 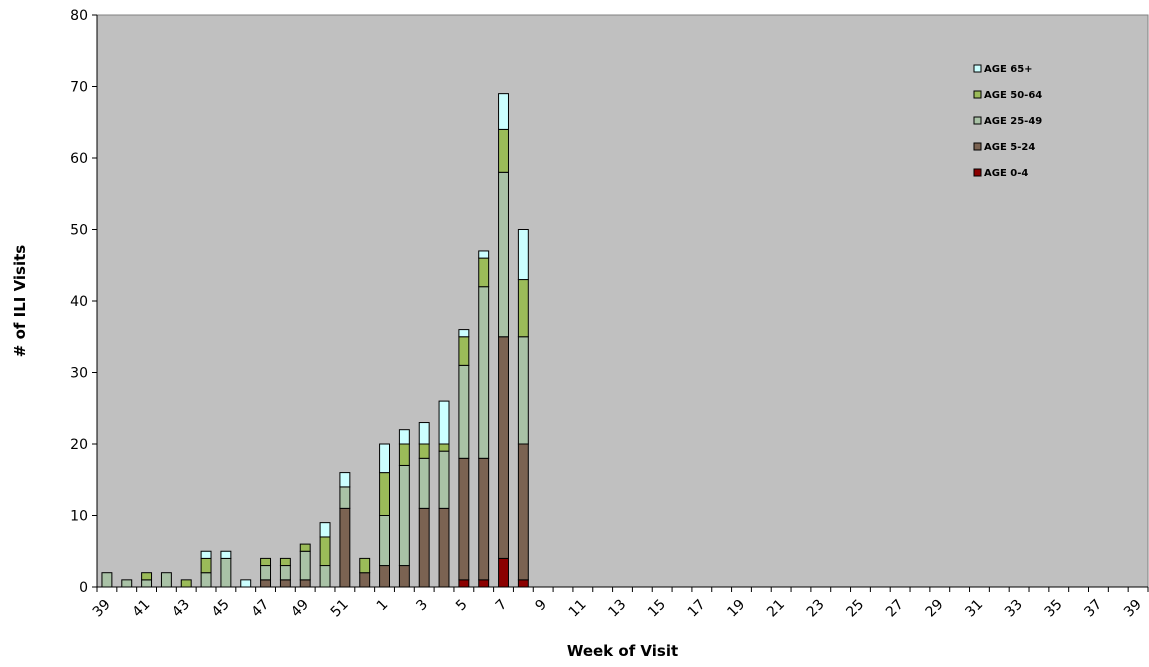 What do you see at coordinates (383, 606) in the screenshot?
I see `x-tick-label: 1` at bounding box center [383, 606].